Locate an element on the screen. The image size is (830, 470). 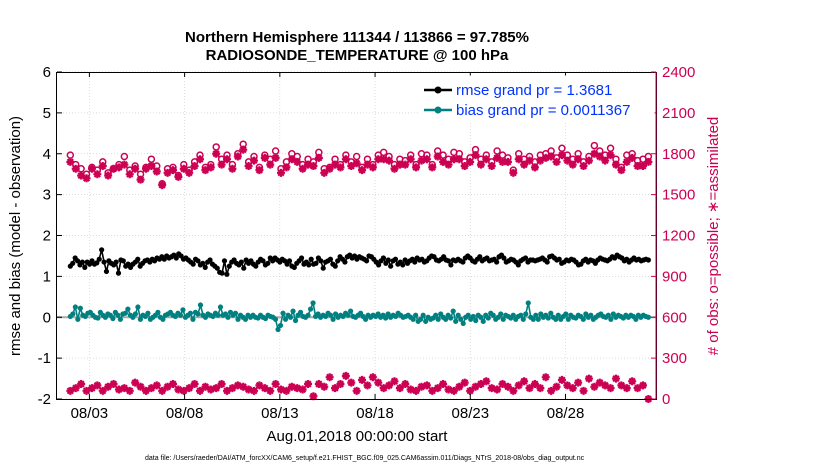
rmse-series is located at coordinates (359, 262).